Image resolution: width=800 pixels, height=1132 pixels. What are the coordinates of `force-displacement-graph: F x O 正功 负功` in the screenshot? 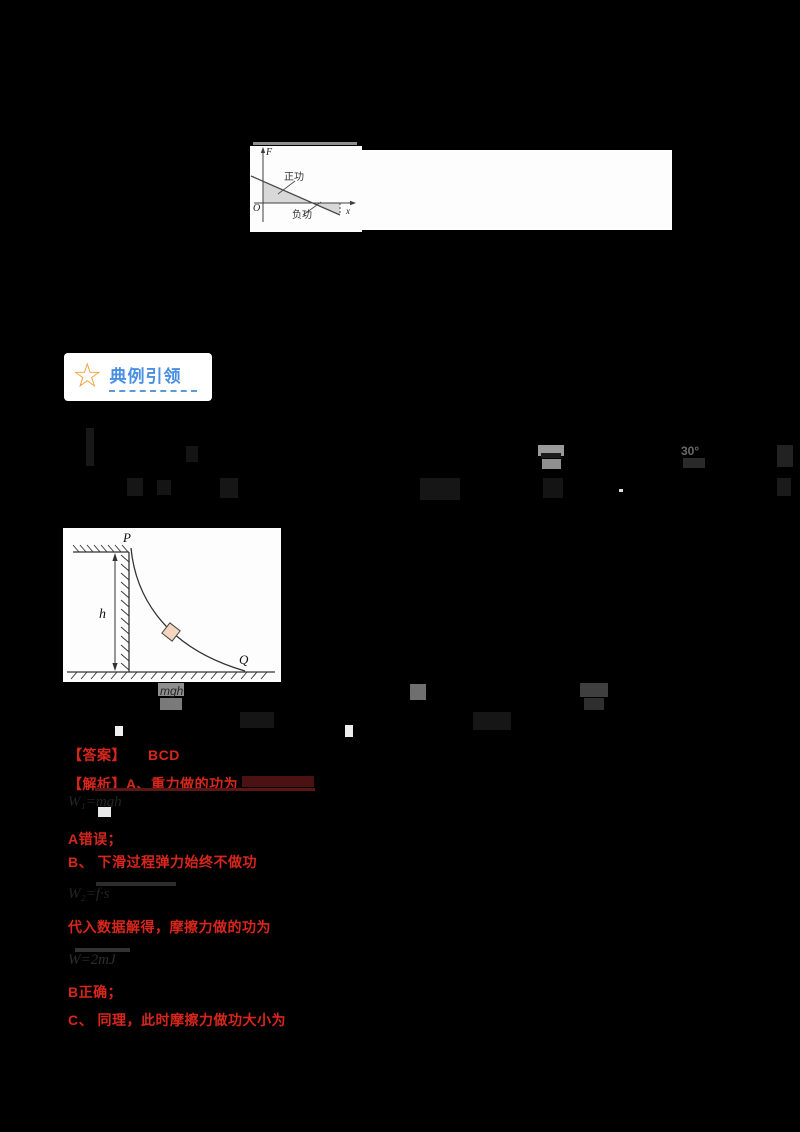 It's located at (306, 189).